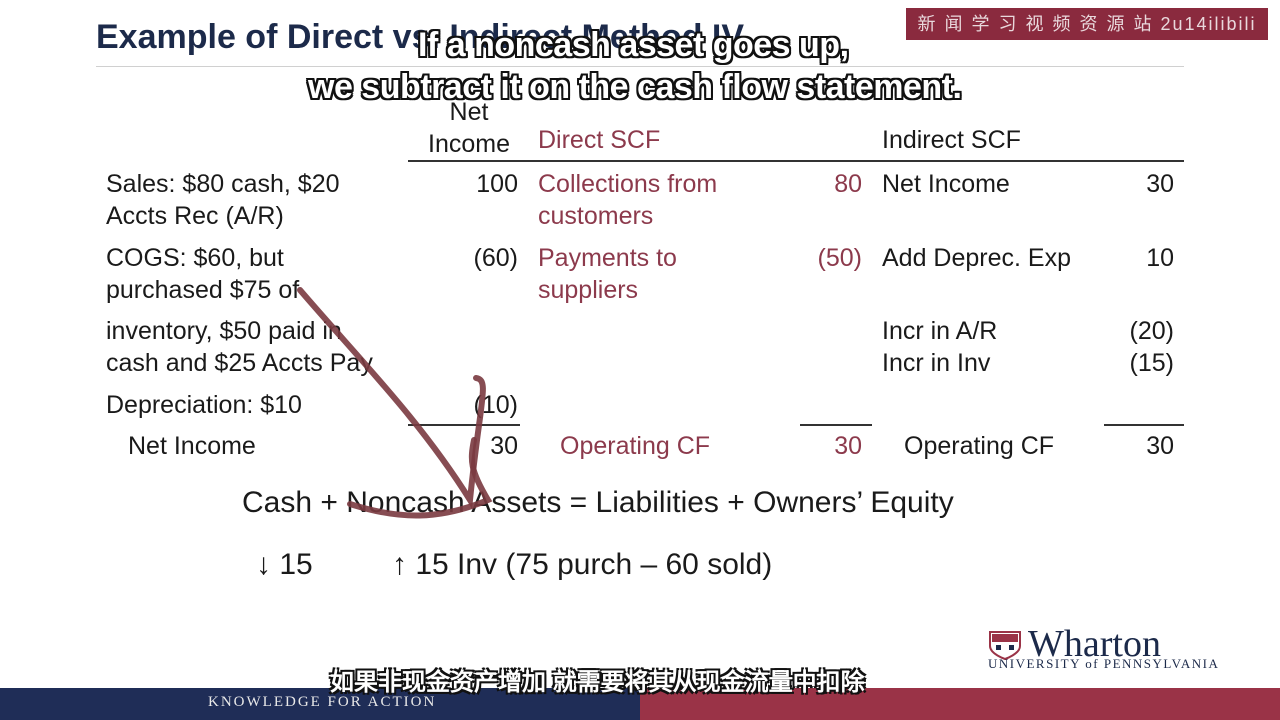 Image resolution: width=1280 pixels, height=720 pixels. Describe the element at coordinates (640, 66) in the screenshot. I see `title-divider` at that location.